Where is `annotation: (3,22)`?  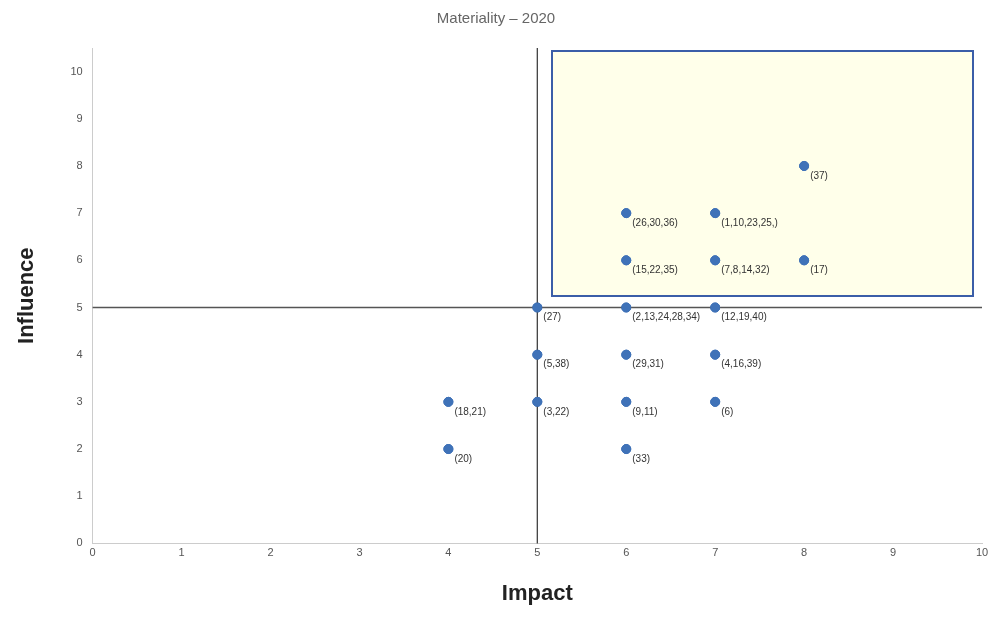 annotation: (3,22) is located at coordinates (556, 411).